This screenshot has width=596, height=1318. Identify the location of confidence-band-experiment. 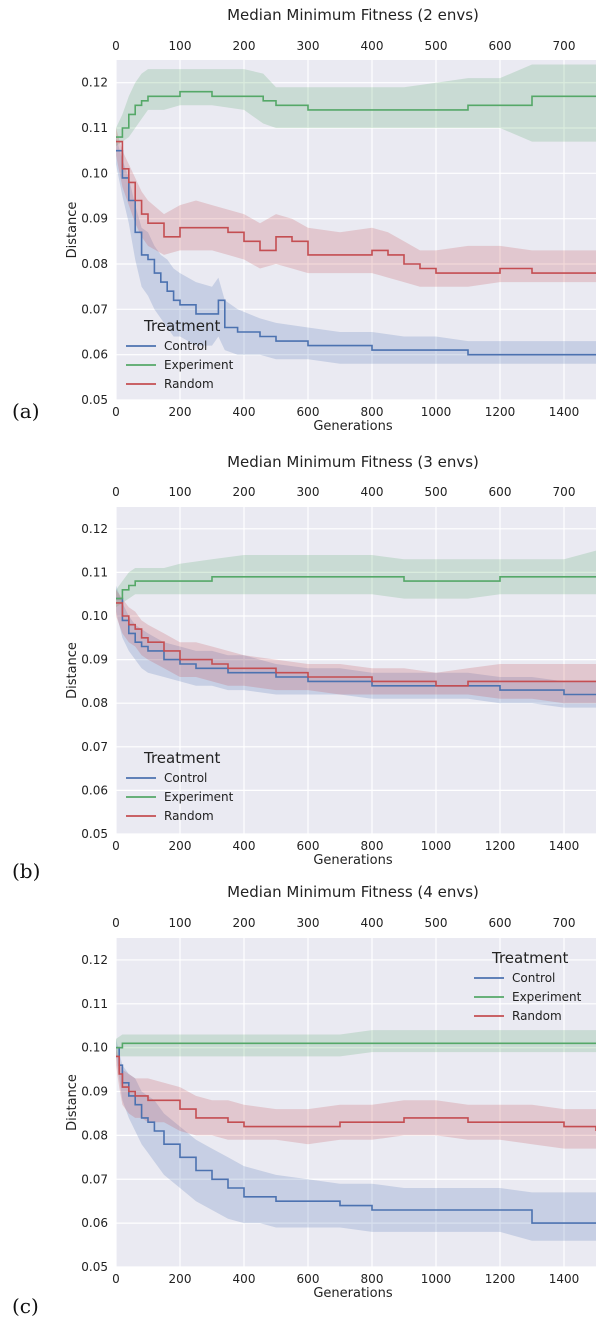
(356, 105).